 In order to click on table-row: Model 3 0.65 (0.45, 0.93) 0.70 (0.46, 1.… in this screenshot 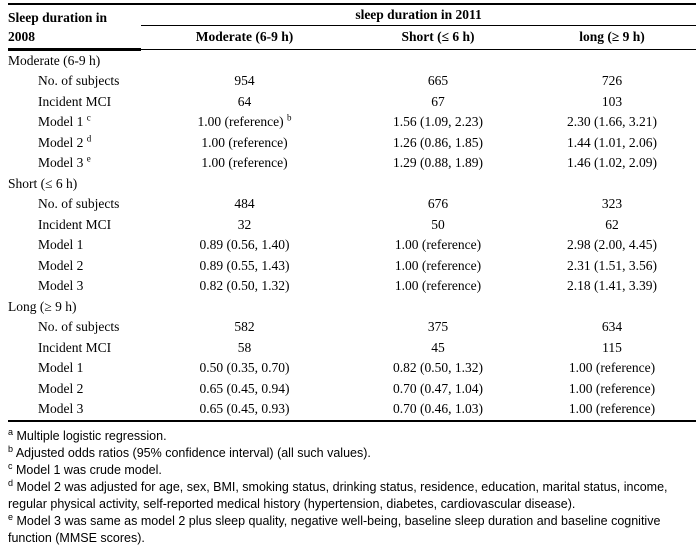, I will do `click(352, 411)`.